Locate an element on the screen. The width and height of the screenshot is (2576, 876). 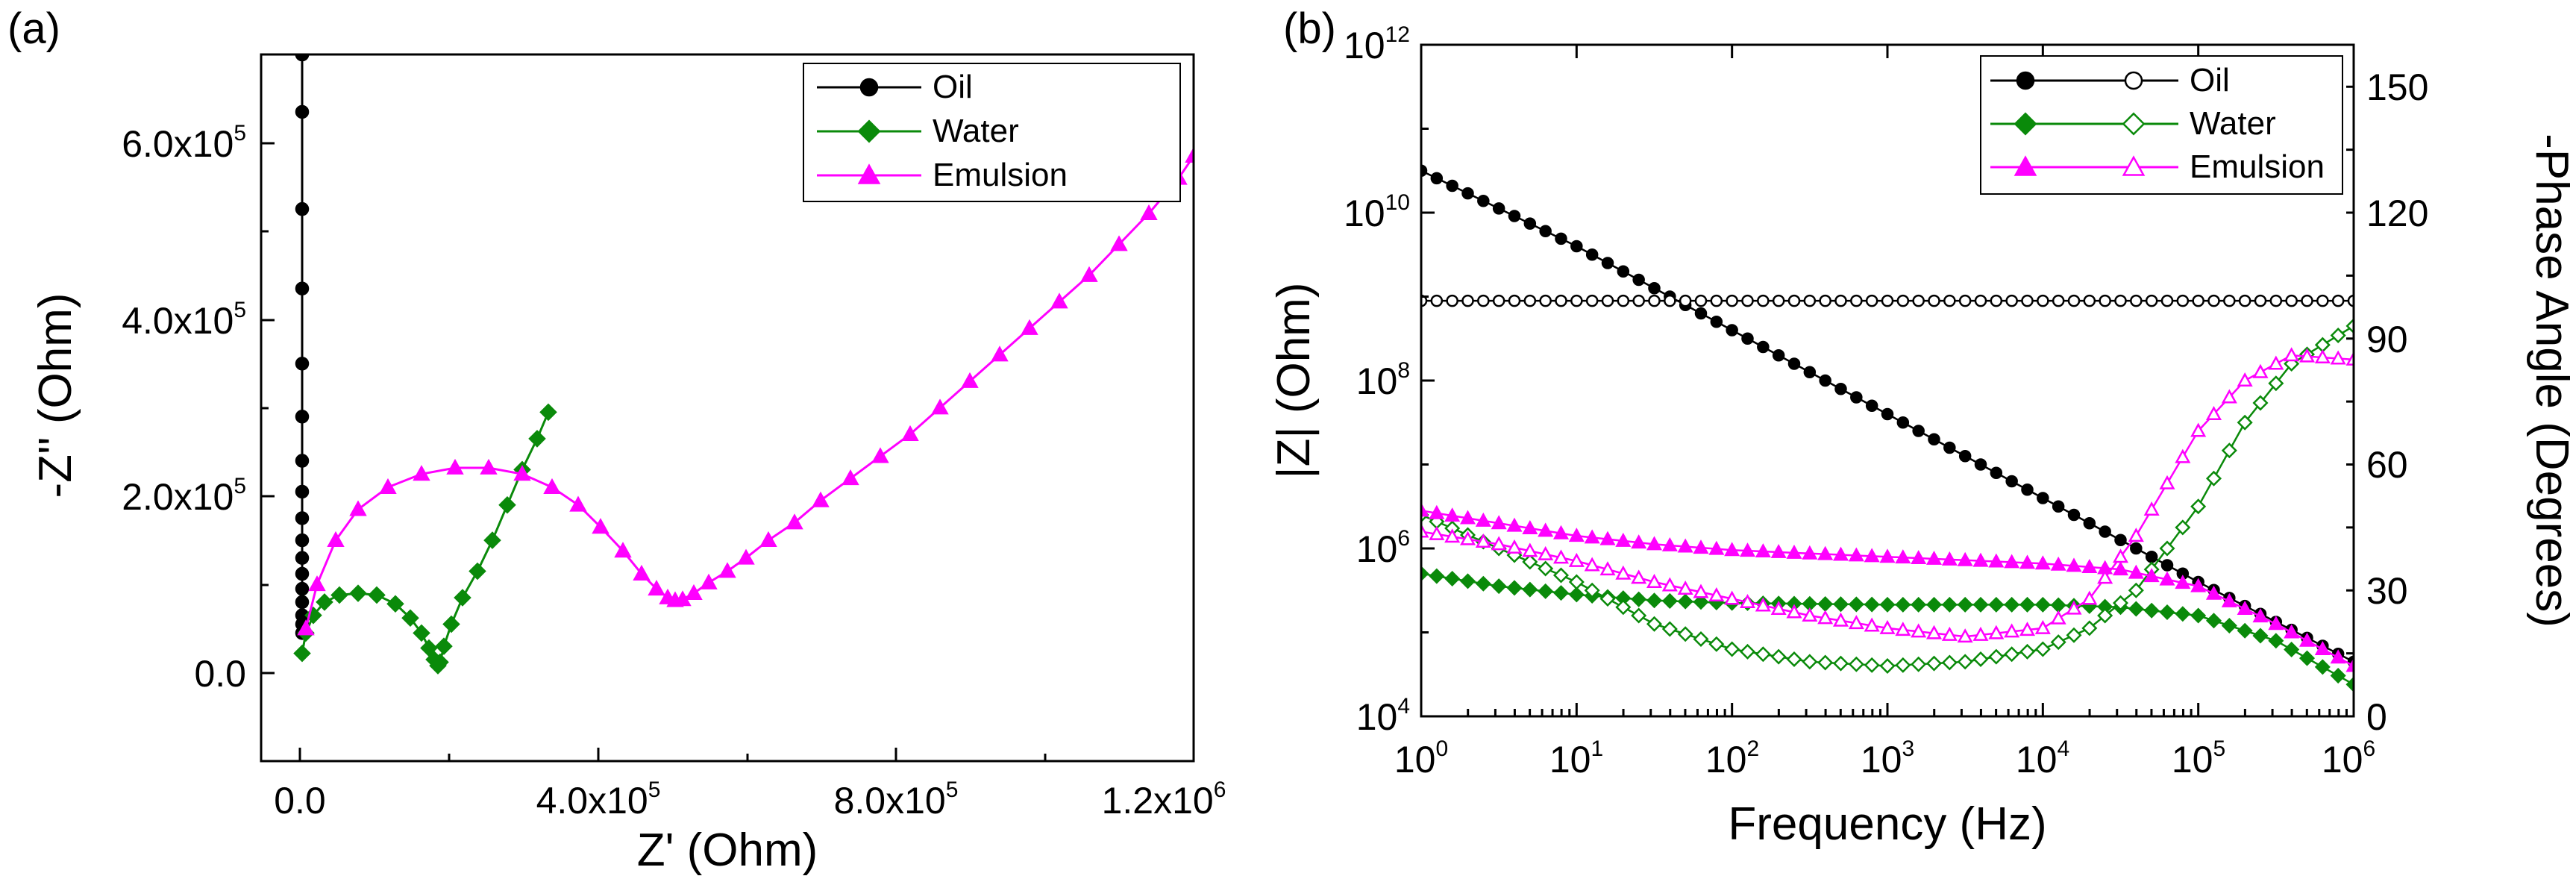
panel-b-right-y-axis-title: -Phase Angle (Degrees) is located at coordinates (2551, 381).